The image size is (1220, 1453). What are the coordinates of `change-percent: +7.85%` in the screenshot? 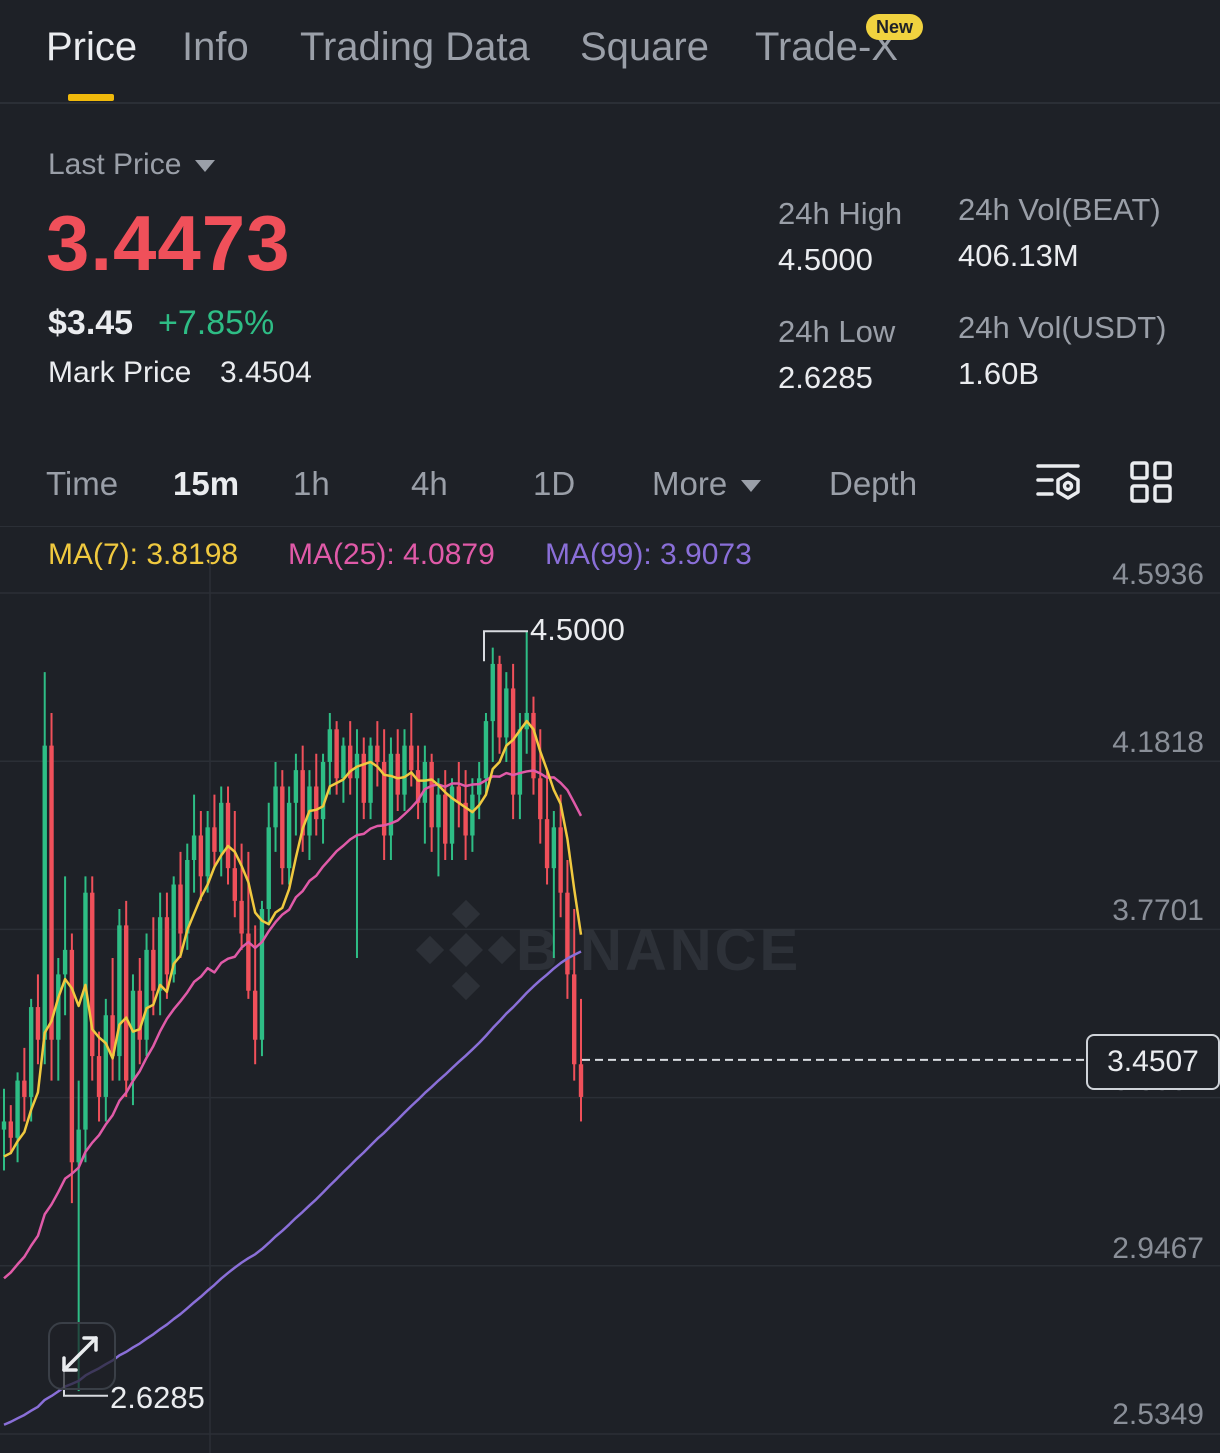 It's located at (216, 323).